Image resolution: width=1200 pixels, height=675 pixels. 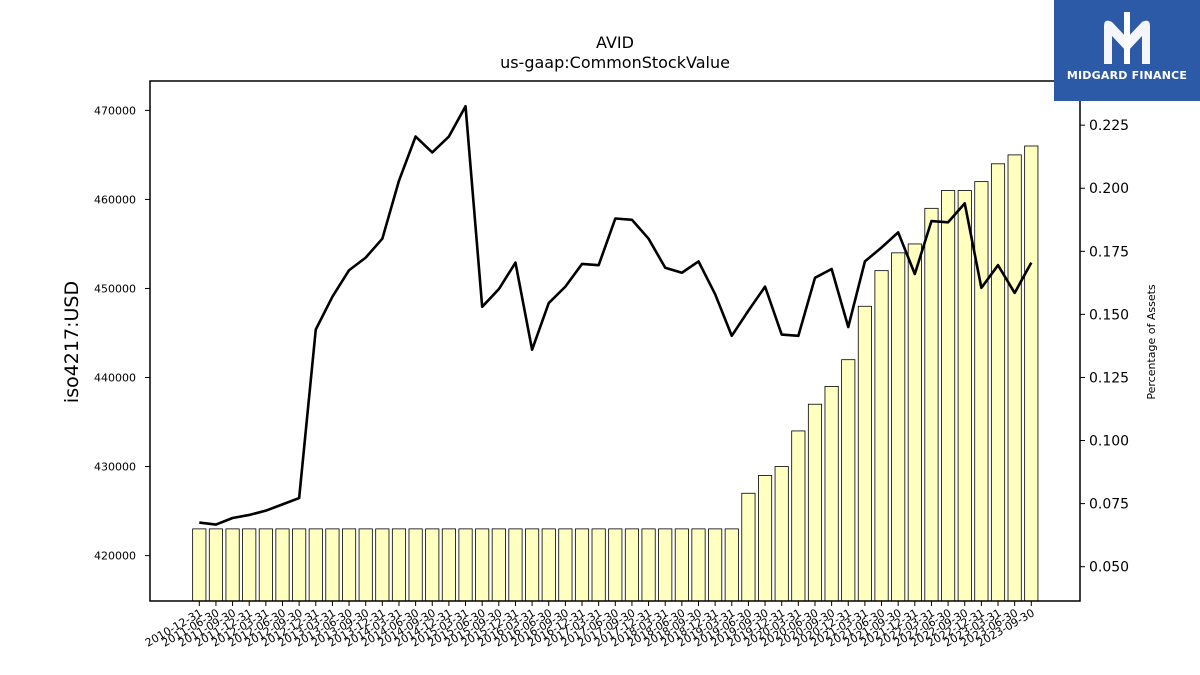 I want to click on y-tick-label: 430000, so click(x=115, y=467).